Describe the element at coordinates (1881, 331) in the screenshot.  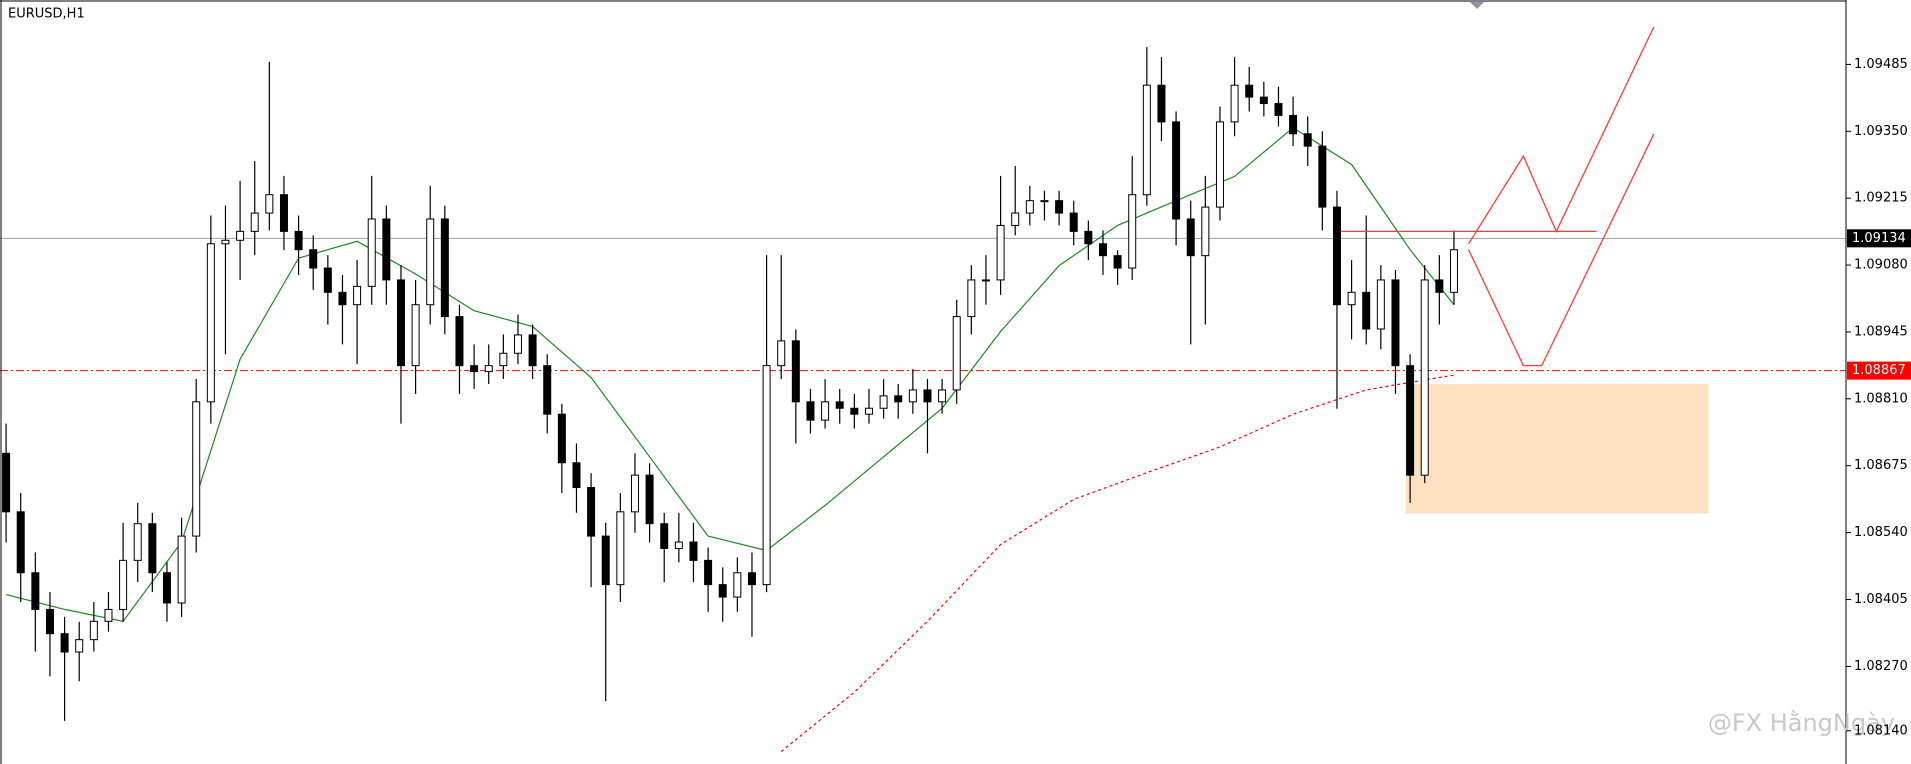
I see `y-tick-label: 1.08945` at that location.